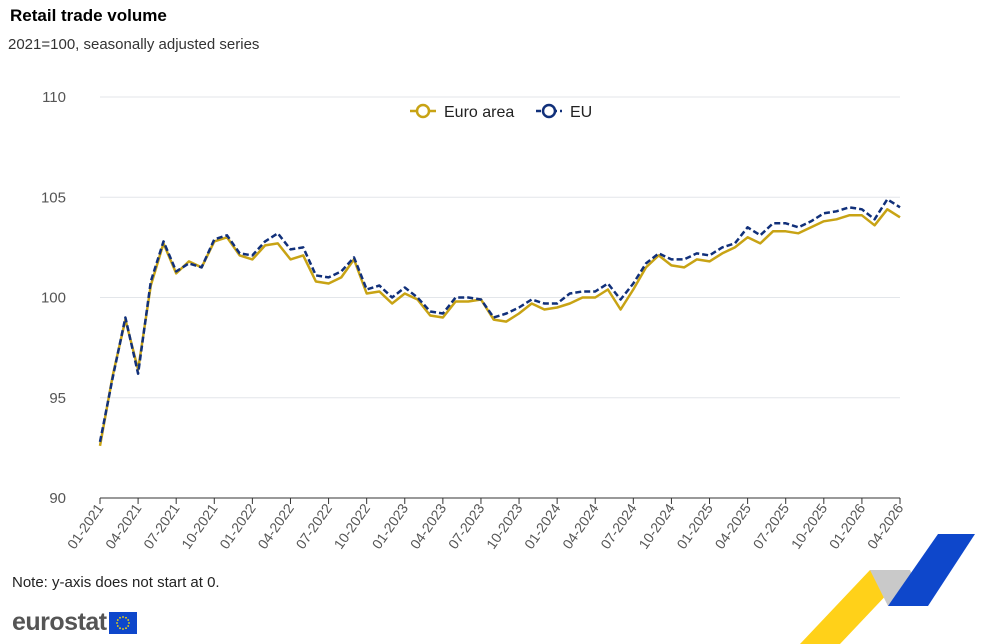 The height and width of the screenshot is (644, 1000). Describe the element at coordinates (504, 525) in the screenshot. I see `x-tick-label: 10-2023` at that location.